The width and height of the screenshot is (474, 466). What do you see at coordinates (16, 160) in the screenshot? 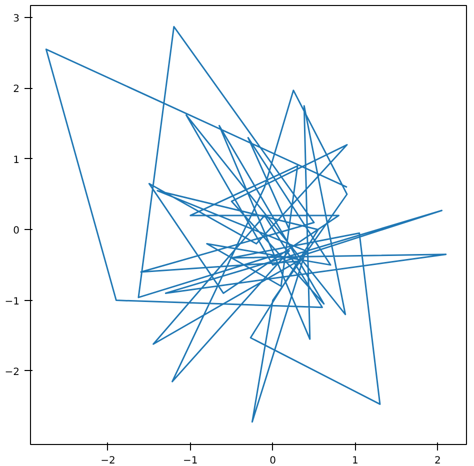
I see `y-tick-label: 1` at bounding box center [16, 160].